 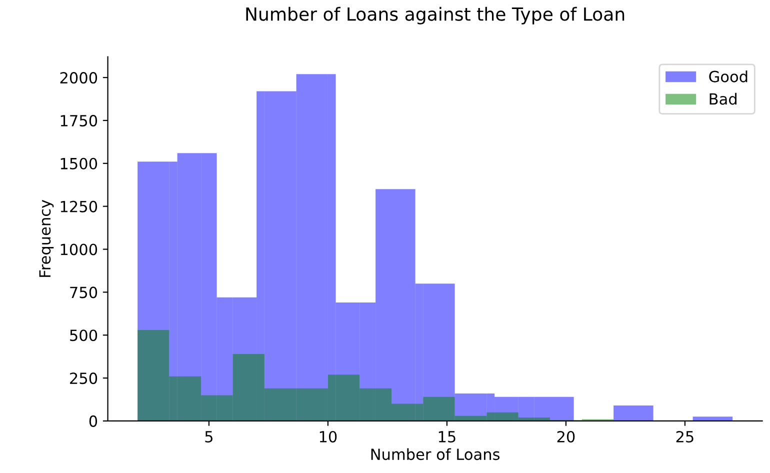 I want to click on y-tick-label: 750, so click(x=84, y=292).